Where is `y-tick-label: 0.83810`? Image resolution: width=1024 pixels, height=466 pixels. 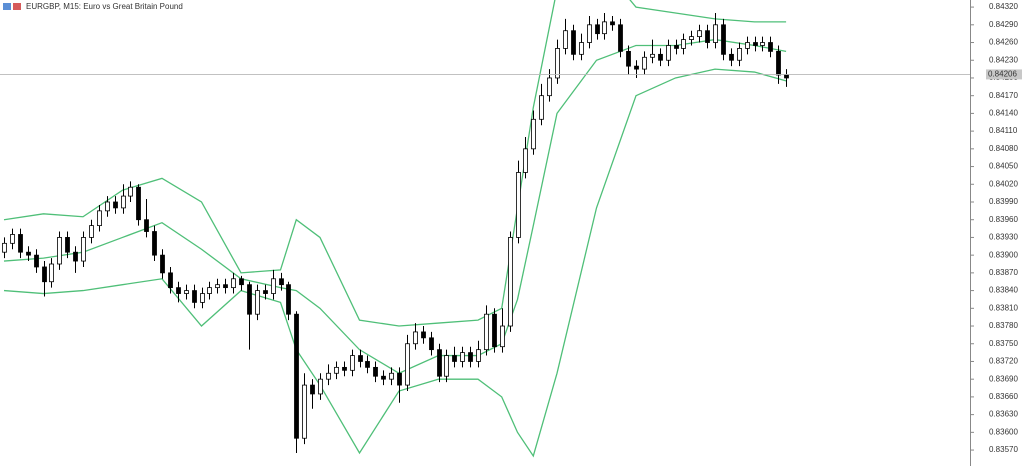 y-tick-label: 0.83810 is located at coordinates (1003, 307).